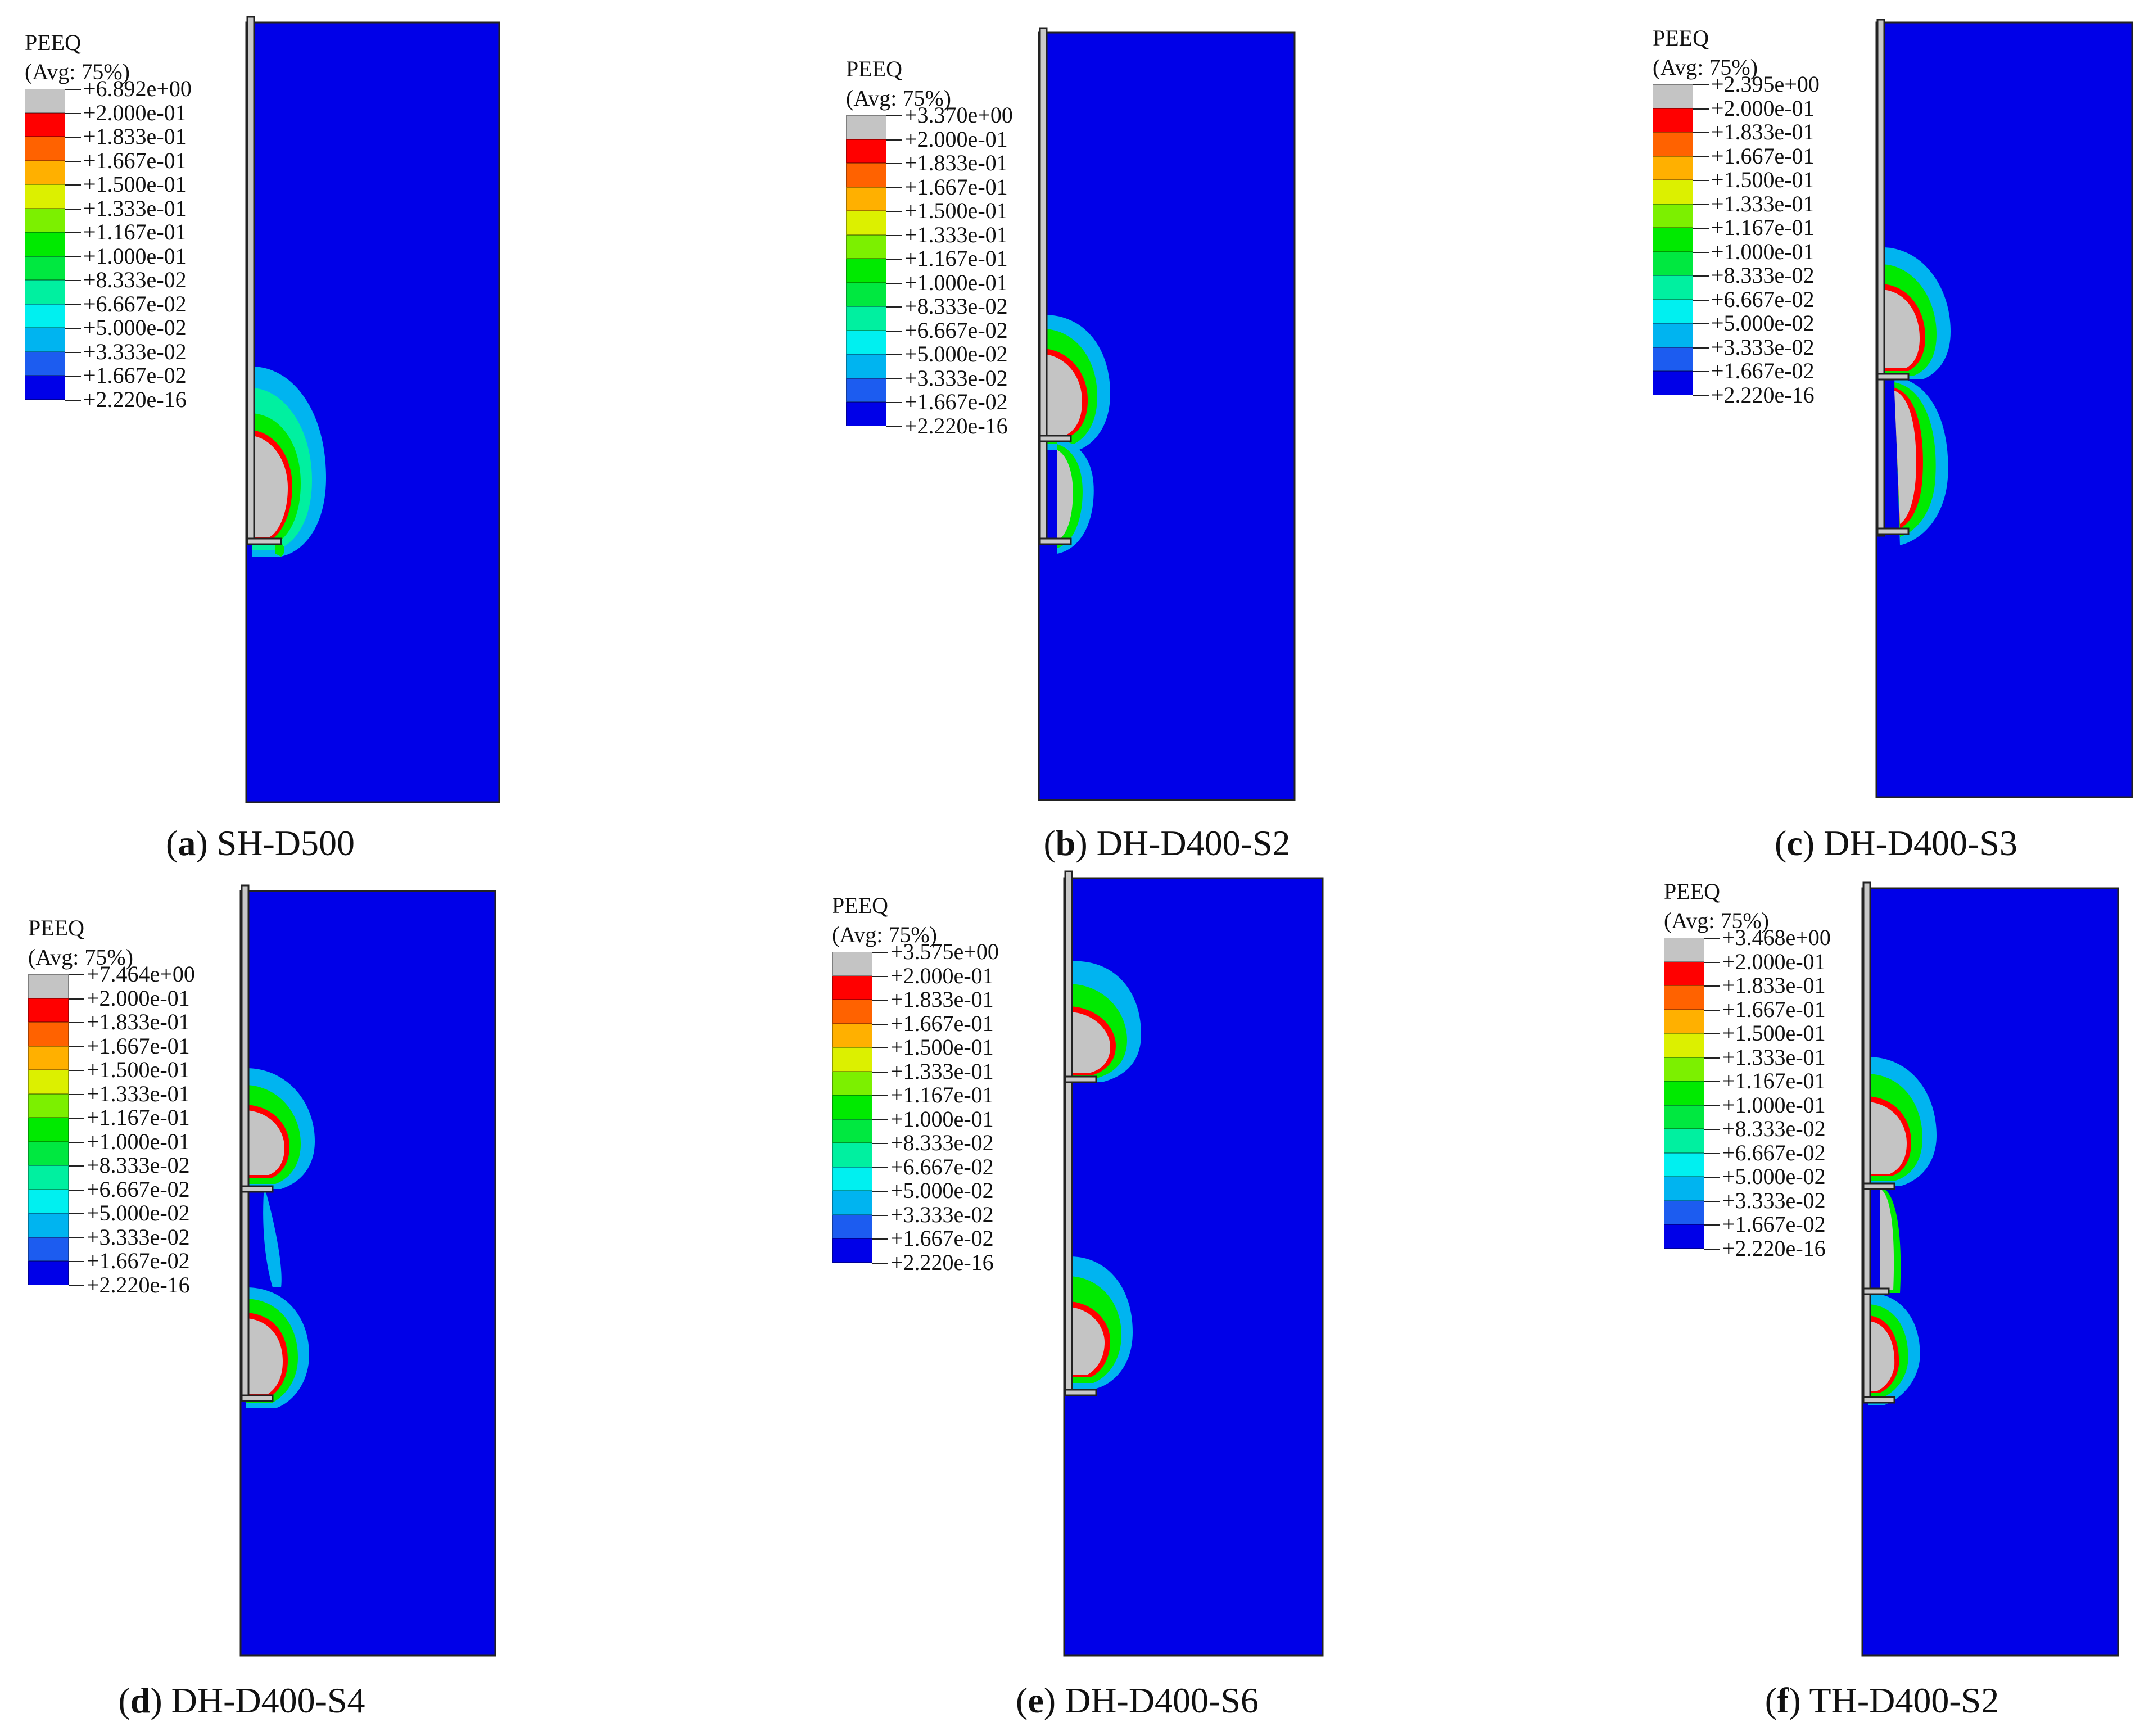 The image size is (2149, 1736). What do you see at coordinates (135, 232) in the screenshot?
I see `legend-label: +1.167e-01` at bounding box center [135, 232].